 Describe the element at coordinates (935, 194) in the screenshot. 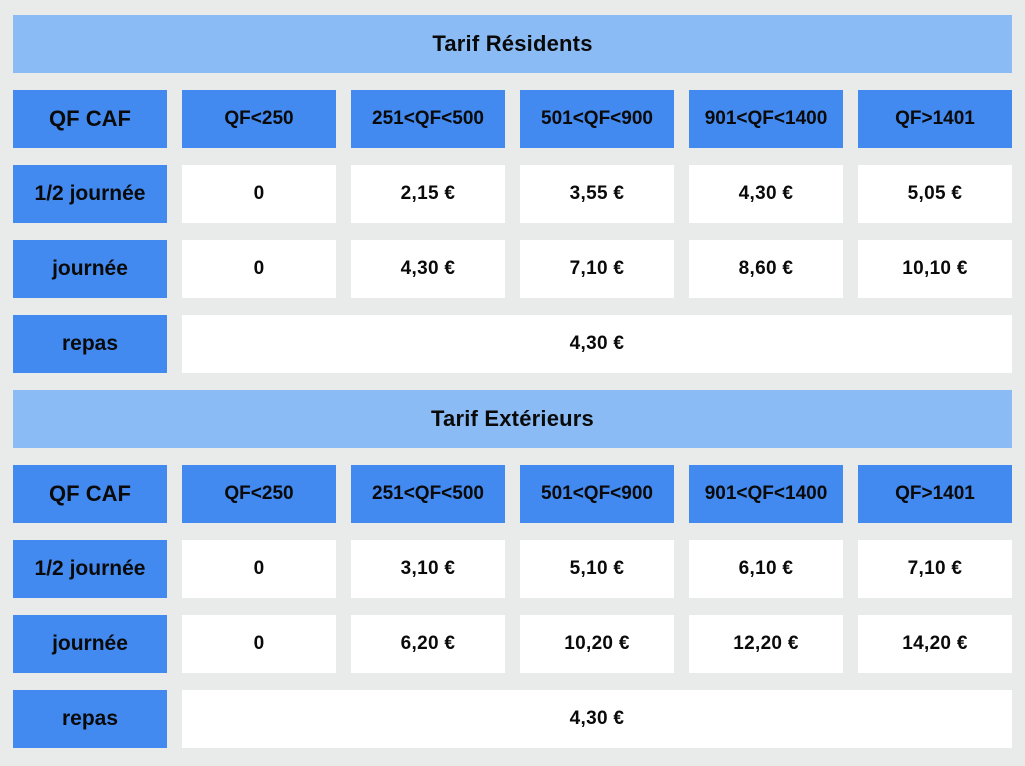

I see `price-cell: 5,05 €` at that location.